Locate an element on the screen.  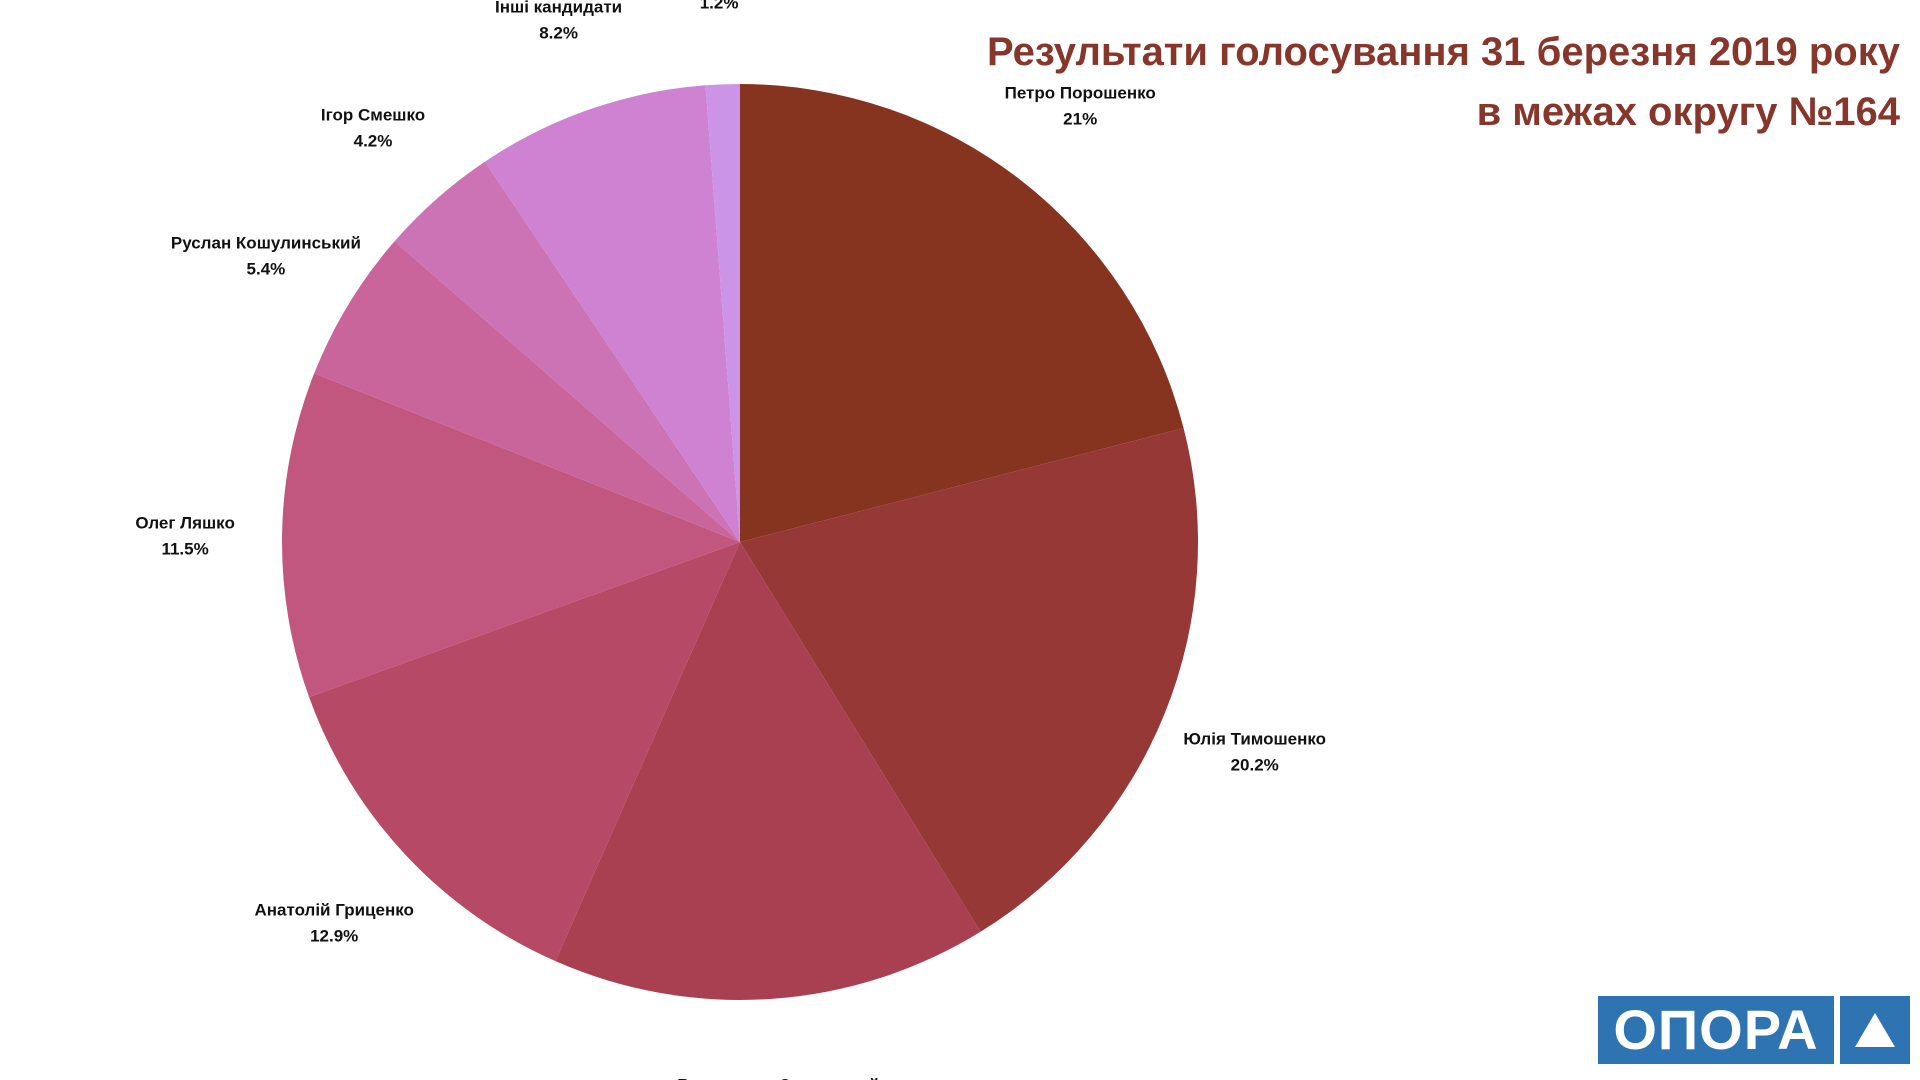
slice-value-label-6: 5.4% is located at coordinates (266, 269).